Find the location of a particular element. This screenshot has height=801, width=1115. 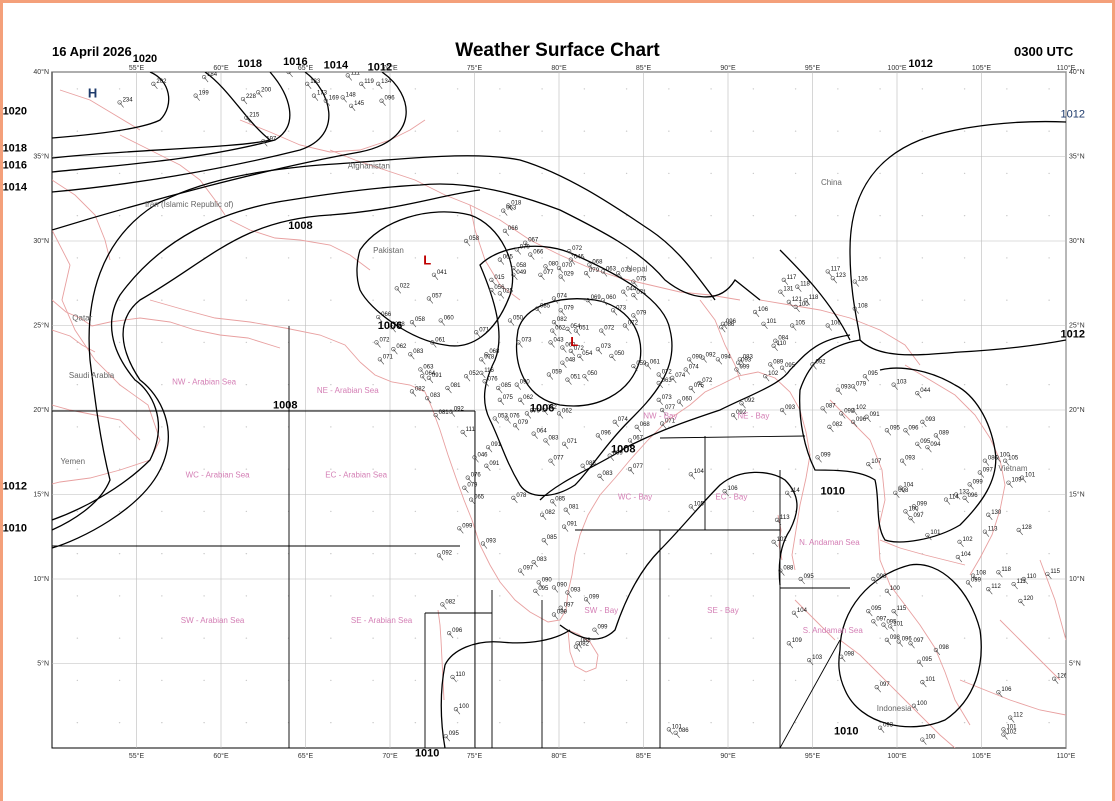

station-plot: 131 is located at coordinates (786, 292).